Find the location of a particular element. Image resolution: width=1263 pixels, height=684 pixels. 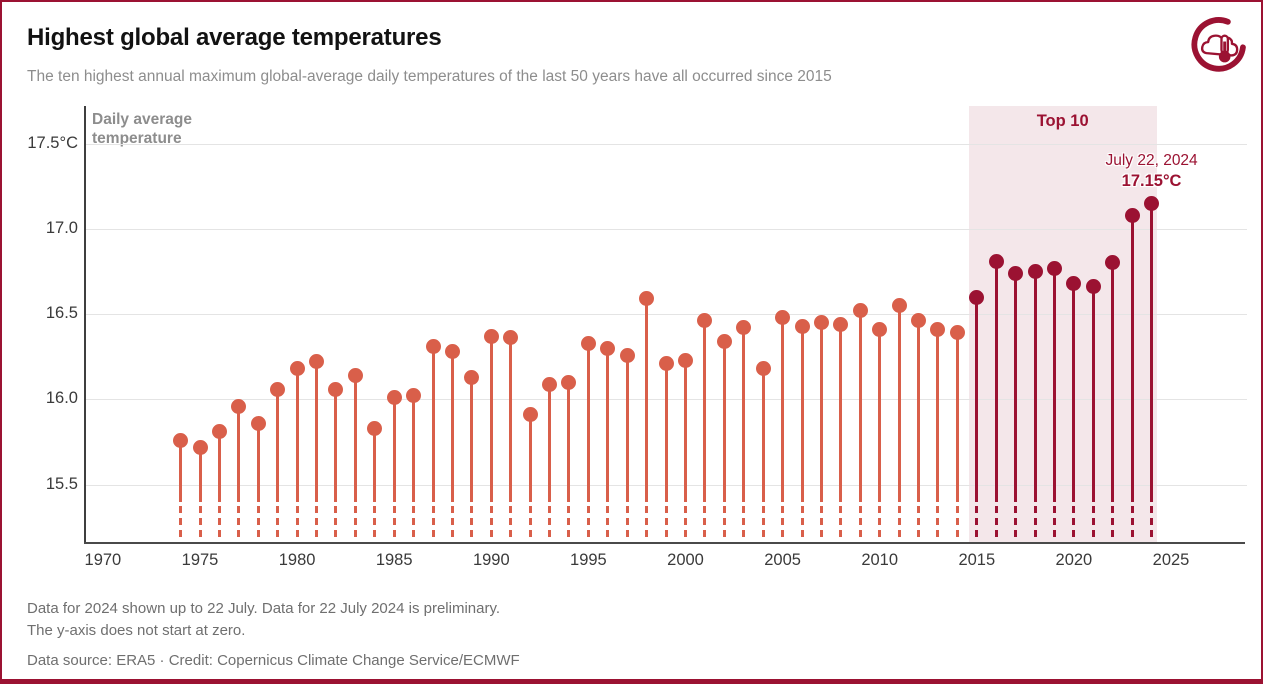

lollipop-stem-2014 is located at coordinates (957, 417).